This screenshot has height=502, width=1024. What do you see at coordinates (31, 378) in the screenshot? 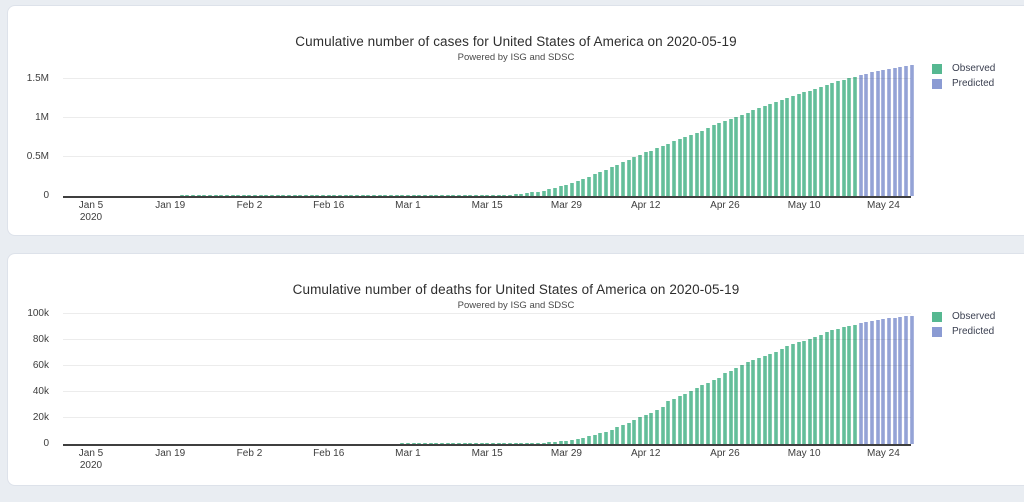
I see `deaths-y-axis: 0 20k 40k 60k 80k 100k` at bounding box center [31, 378].